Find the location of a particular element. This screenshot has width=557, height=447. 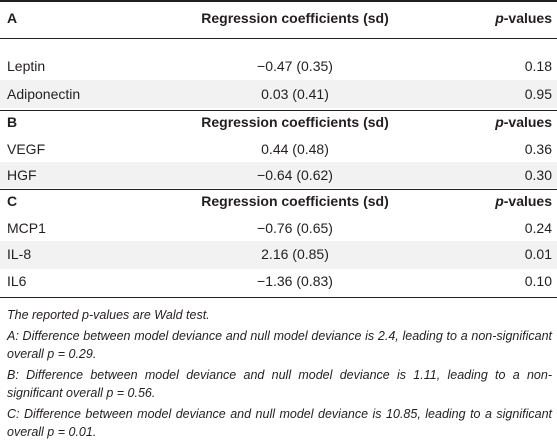

table-bottom-rule is located at coordinates (278, 297).